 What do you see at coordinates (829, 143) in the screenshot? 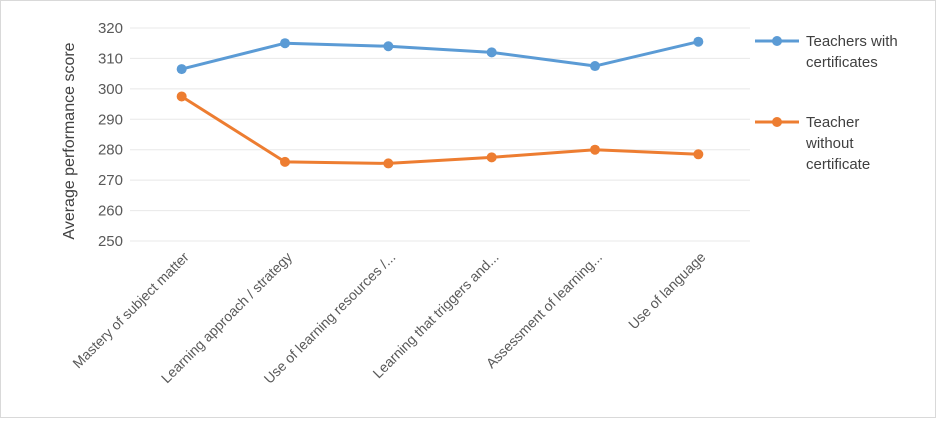
I see `legend-label: without` at bounding box center [829, 143].